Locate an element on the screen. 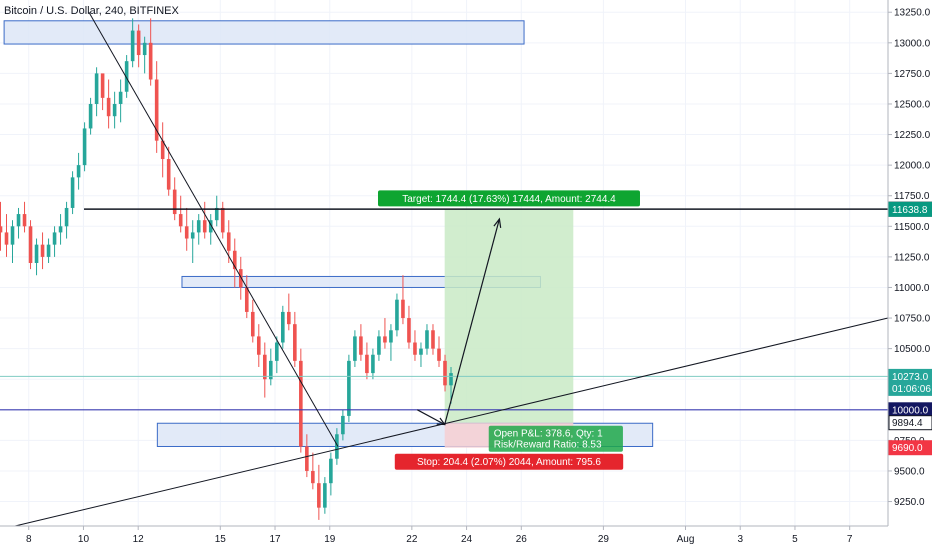 This screenshot has height=550, width=932. rr-label: Risk/Reward Ratio: 8.53 is located at coordinates (548, 445).